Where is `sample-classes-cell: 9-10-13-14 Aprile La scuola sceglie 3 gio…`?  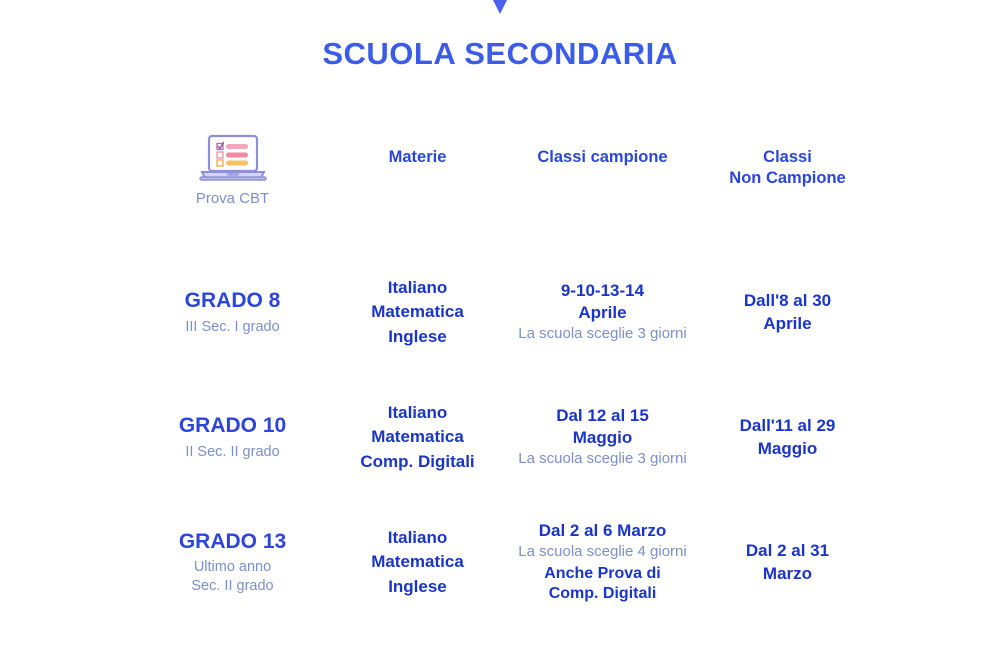 sample-classes-cell: 9-10-13-14 Aprile La scuola sceglie 3 gio… is located at coordinates (602, 312).